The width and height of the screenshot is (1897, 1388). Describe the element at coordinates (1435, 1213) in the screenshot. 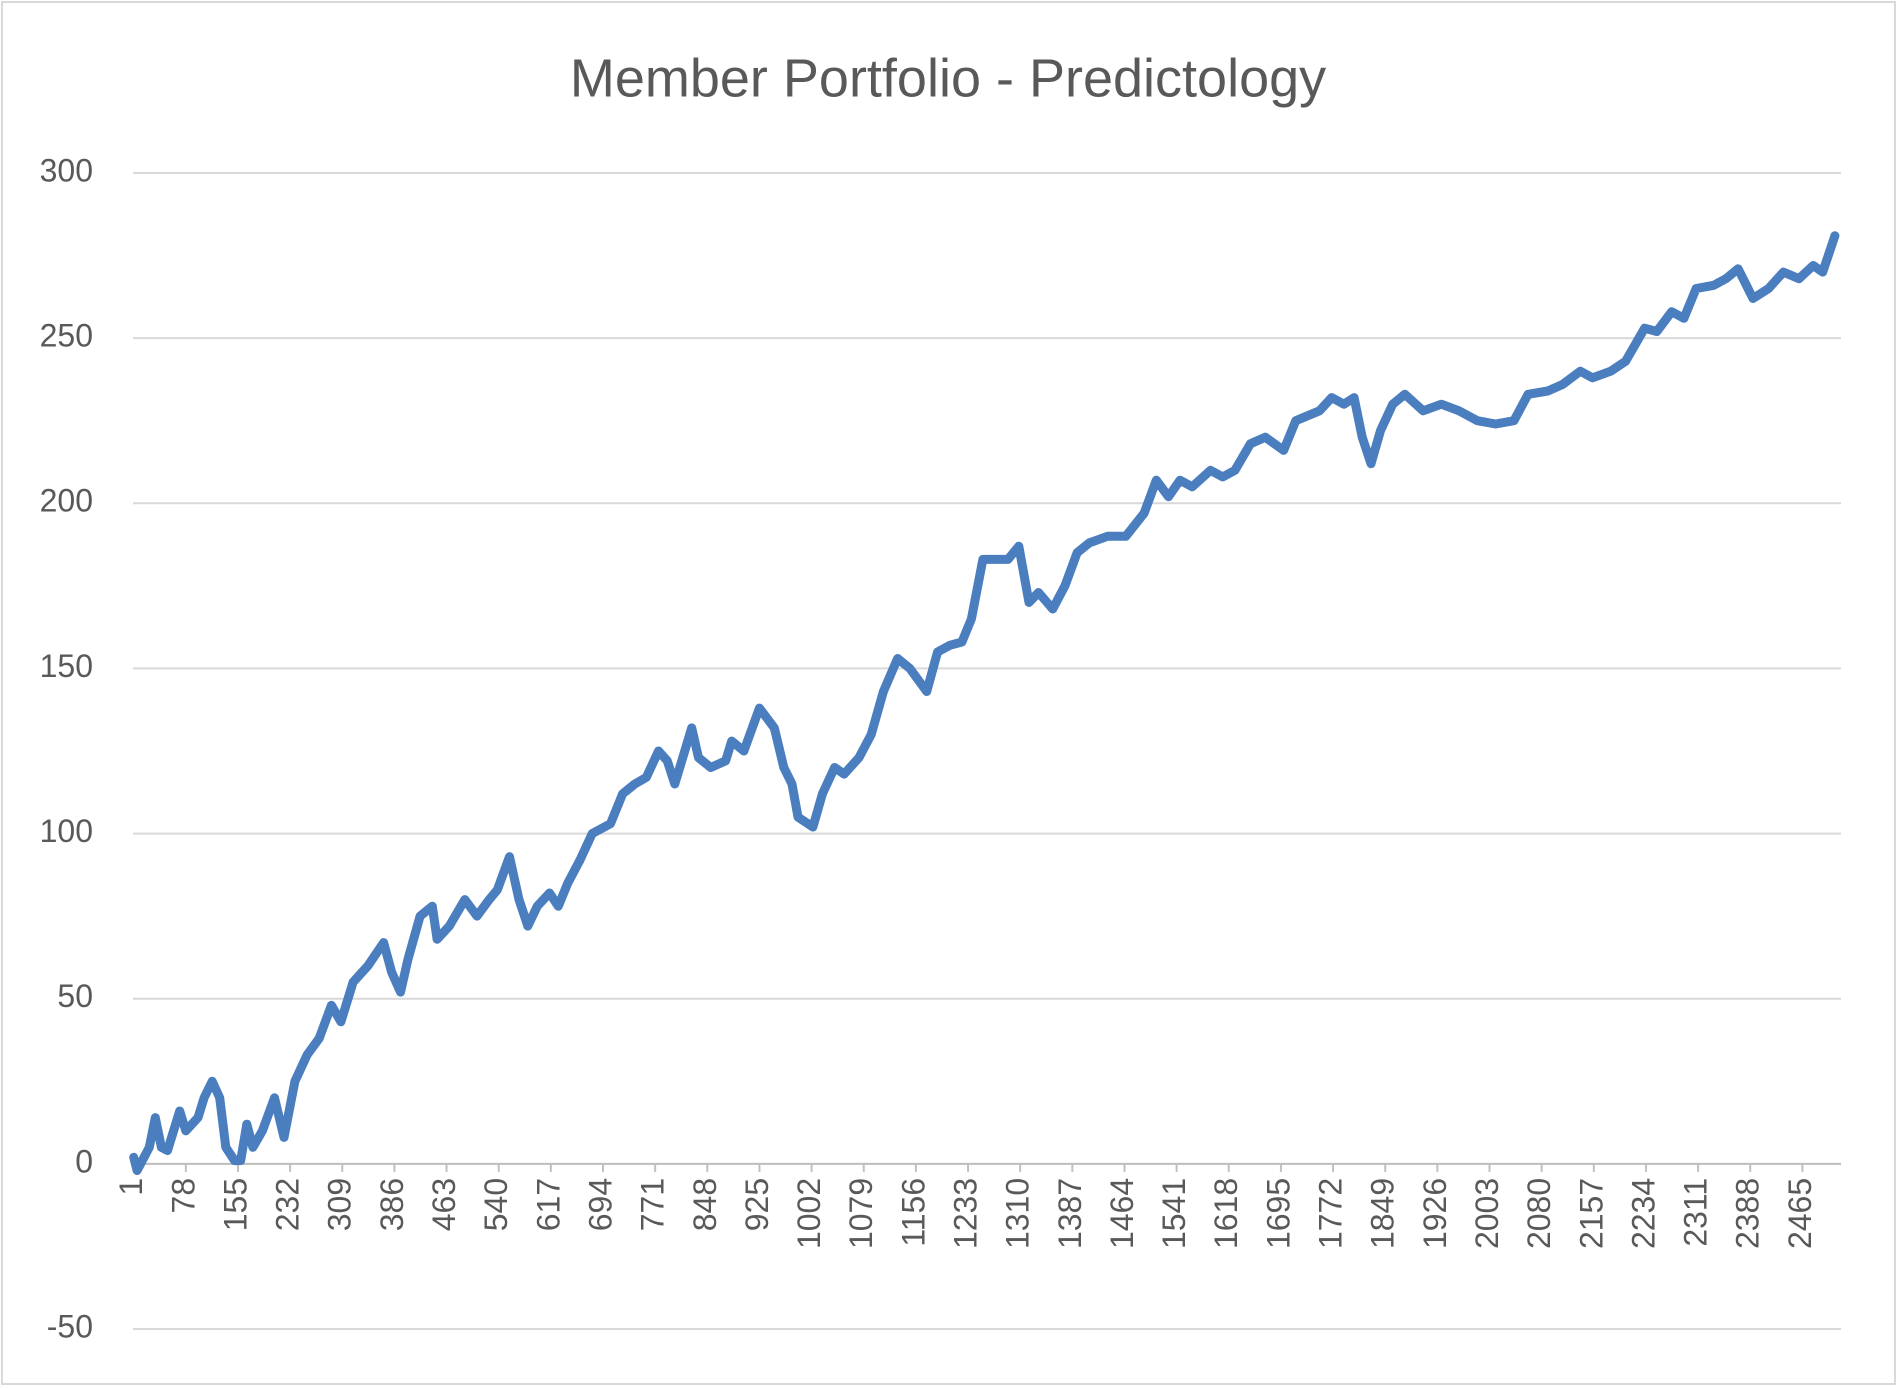

I see `x-tick-label: 1926` at that location.